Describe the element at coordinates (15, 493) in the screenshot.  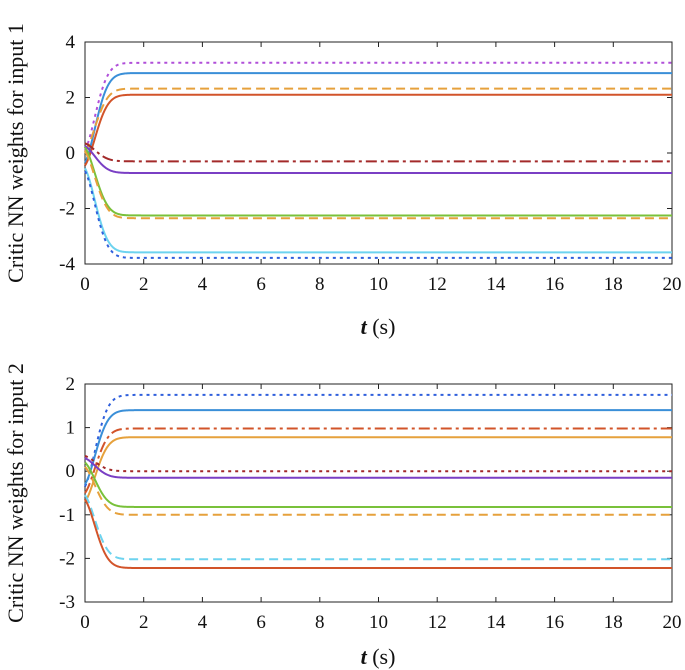
I see `y-axis-label: Critic NN weights for input 2` at that location.